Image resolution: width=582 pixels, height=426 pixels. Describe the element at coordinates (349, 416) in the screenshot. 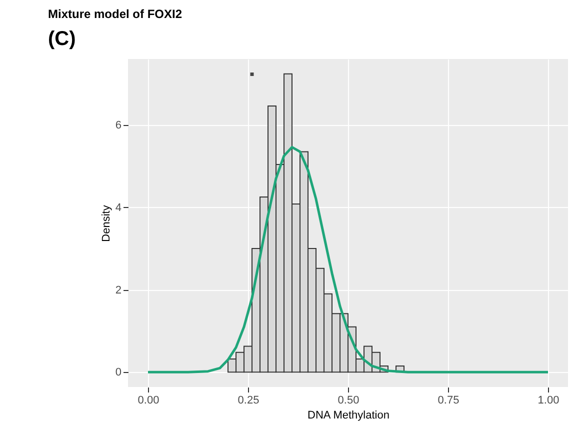

I see `x-axis-title: DNA Methylation` at that location.